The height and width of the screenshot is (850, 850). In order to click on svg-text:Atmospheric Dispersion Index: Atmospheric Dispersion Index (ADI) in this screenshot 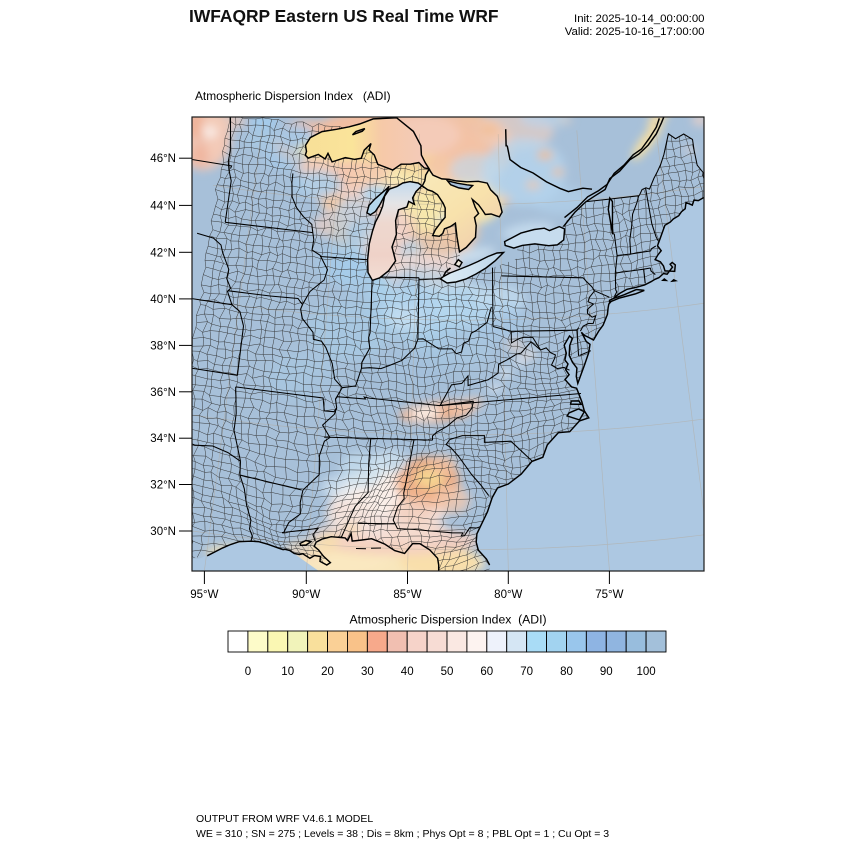, I will do `click(447, 620)`.